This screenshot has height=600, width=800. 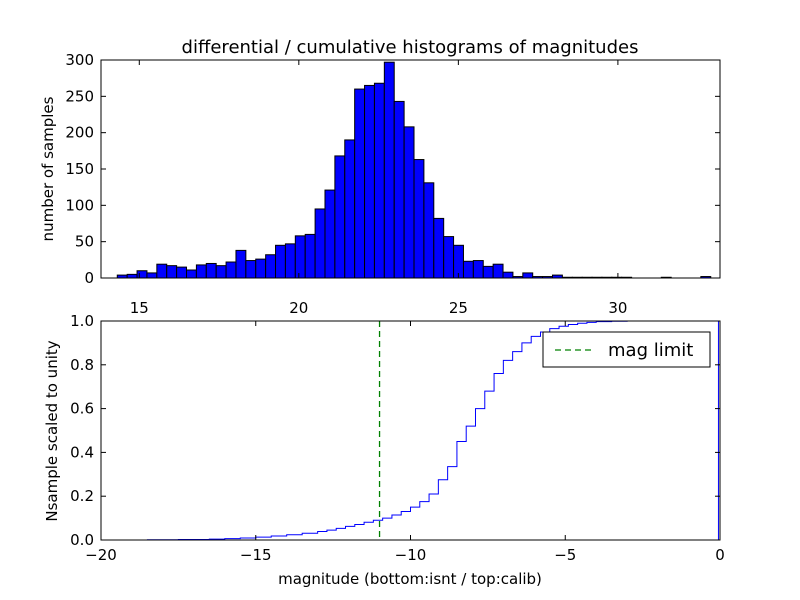 I want to click on x-tick-label: −20, so click(x=101, y=555).